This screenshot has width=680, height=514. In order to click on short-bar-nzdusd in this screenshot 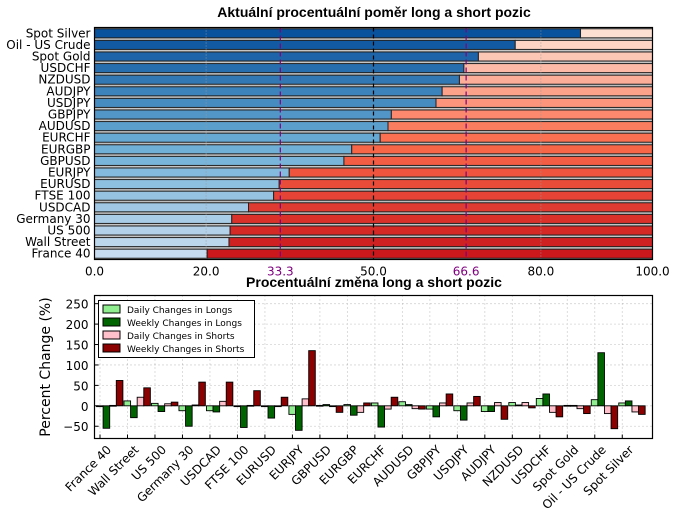, I will do `click(555, 79)`.